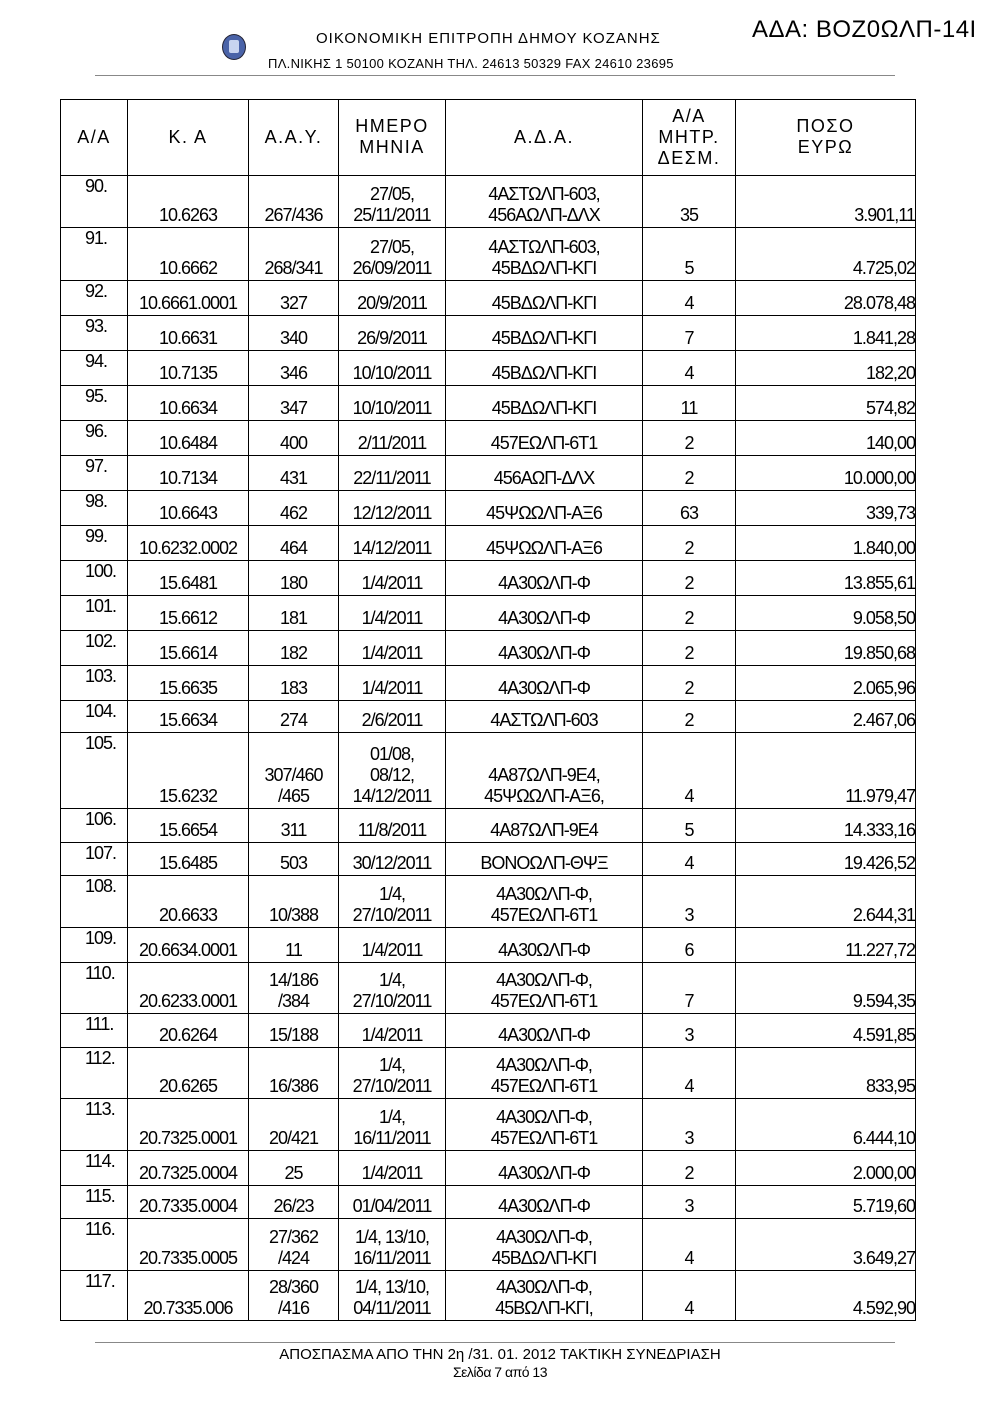  I want to click on ada-ref: 4Α87ΩΛΠ-9Ε4, 45ΨΩΩΛΠ-ΑΞ6,, so click(544, 770).